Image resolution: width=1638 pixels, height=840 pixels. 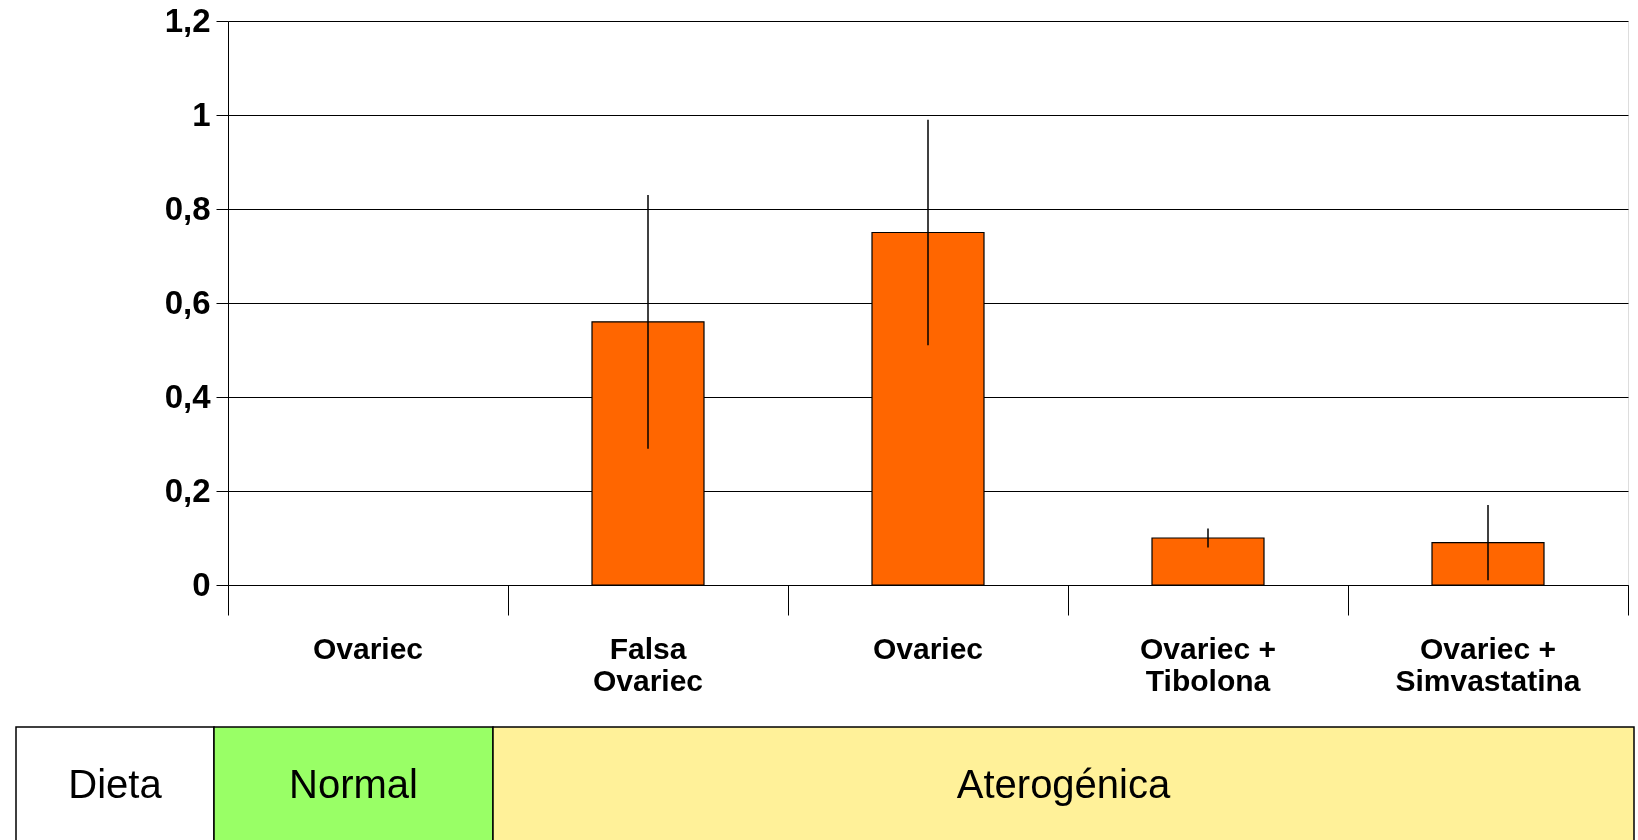 What do you see at coordinates (187, 208) in the screenshot?
I see `y-tick-label: 0,8` at bounding box center [187, 208].